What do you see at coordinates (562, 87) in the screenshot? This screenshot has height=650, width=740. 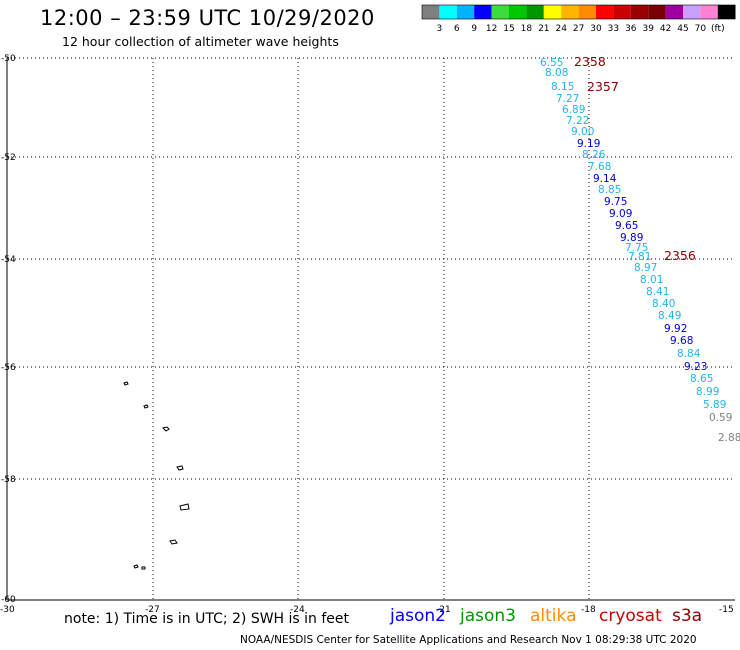 I see `wave-height-label: 8.15` at bounding box center [562, 87].